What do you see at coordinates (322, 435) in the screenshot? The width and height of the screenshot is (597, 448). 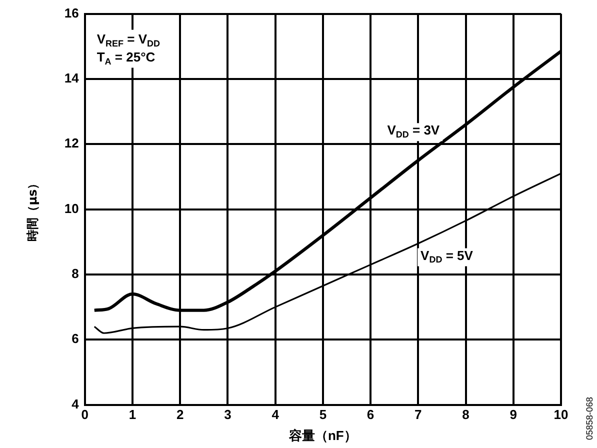 I see `x-axis-title: 容量（nF）` at bounding box center [322, 435].